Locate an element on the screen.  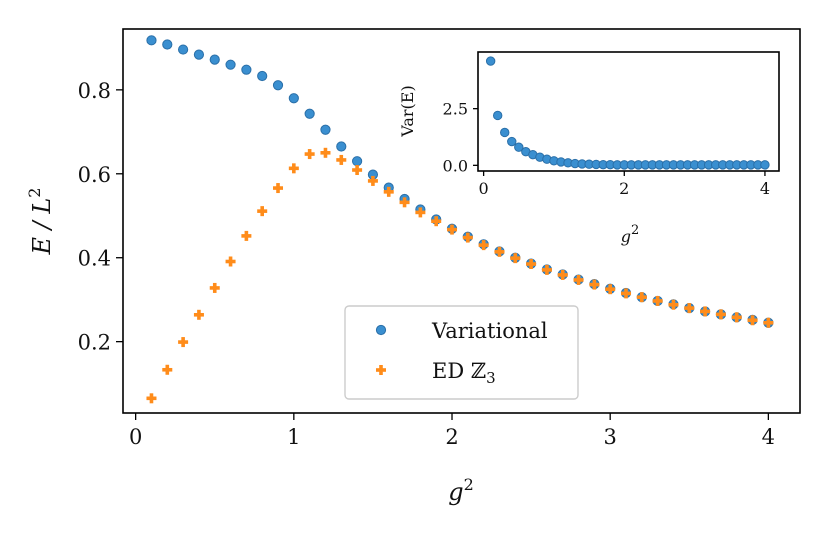
inset-y-tick-label-1: 2.5 is located at coordinates (455, 109).